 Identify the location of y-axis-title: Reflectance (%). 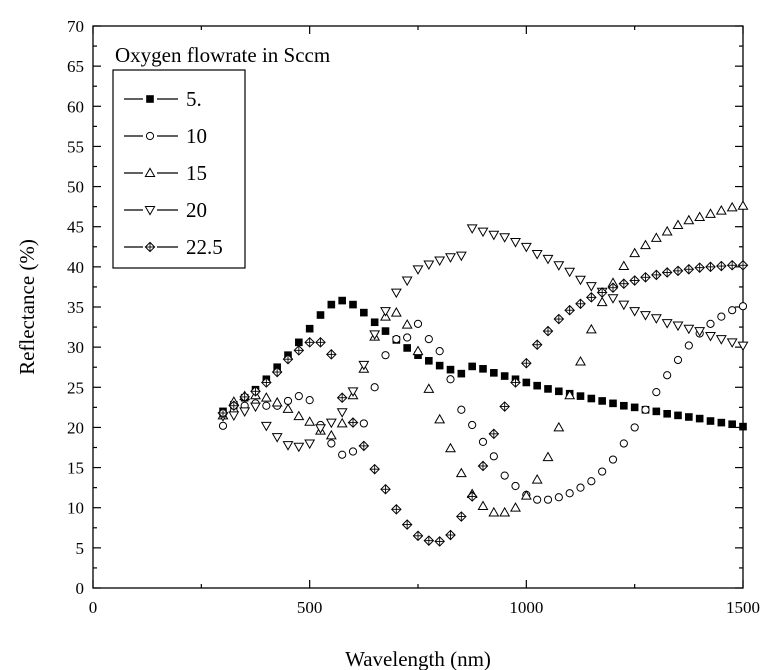
(27, 307).